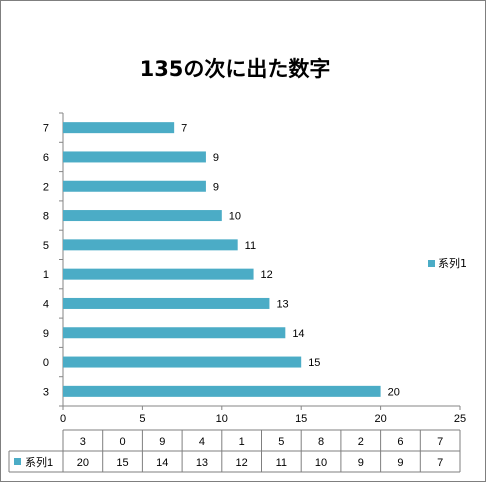  Describe the element at coordinates (46, 392) in the screenshot. I see `y-tick-label: 3` at that location.